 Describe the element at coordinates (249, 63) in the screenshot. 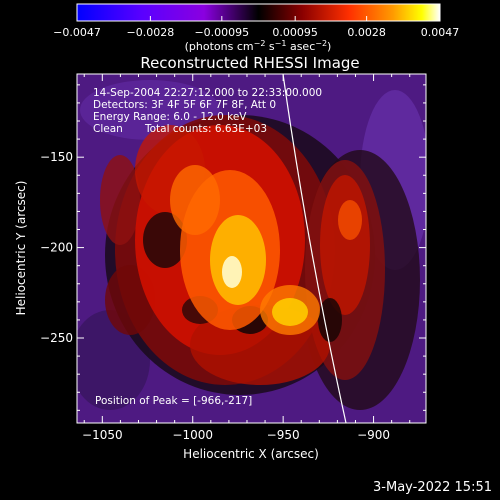

I see `chart-title: Reconstructed RHESSI Image` at that location.